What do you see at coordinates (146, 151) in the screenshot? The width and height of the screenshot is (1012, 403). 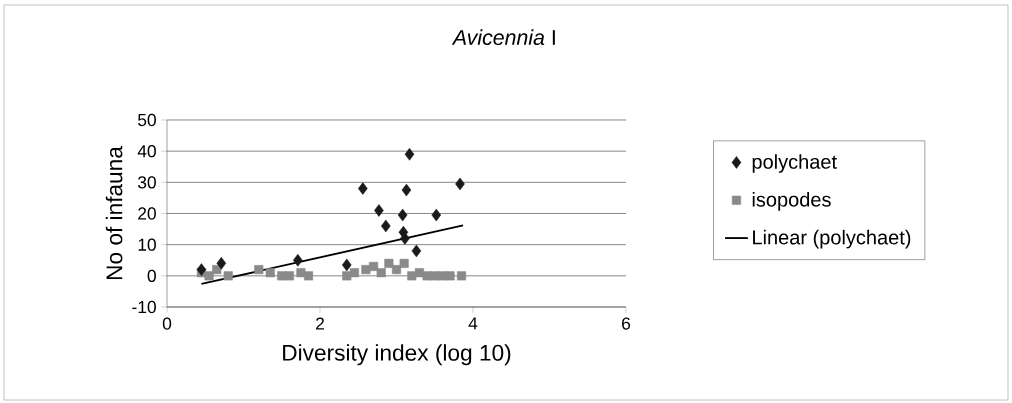 I see `y-tick-label: 40` at bounding box center [146, 151].